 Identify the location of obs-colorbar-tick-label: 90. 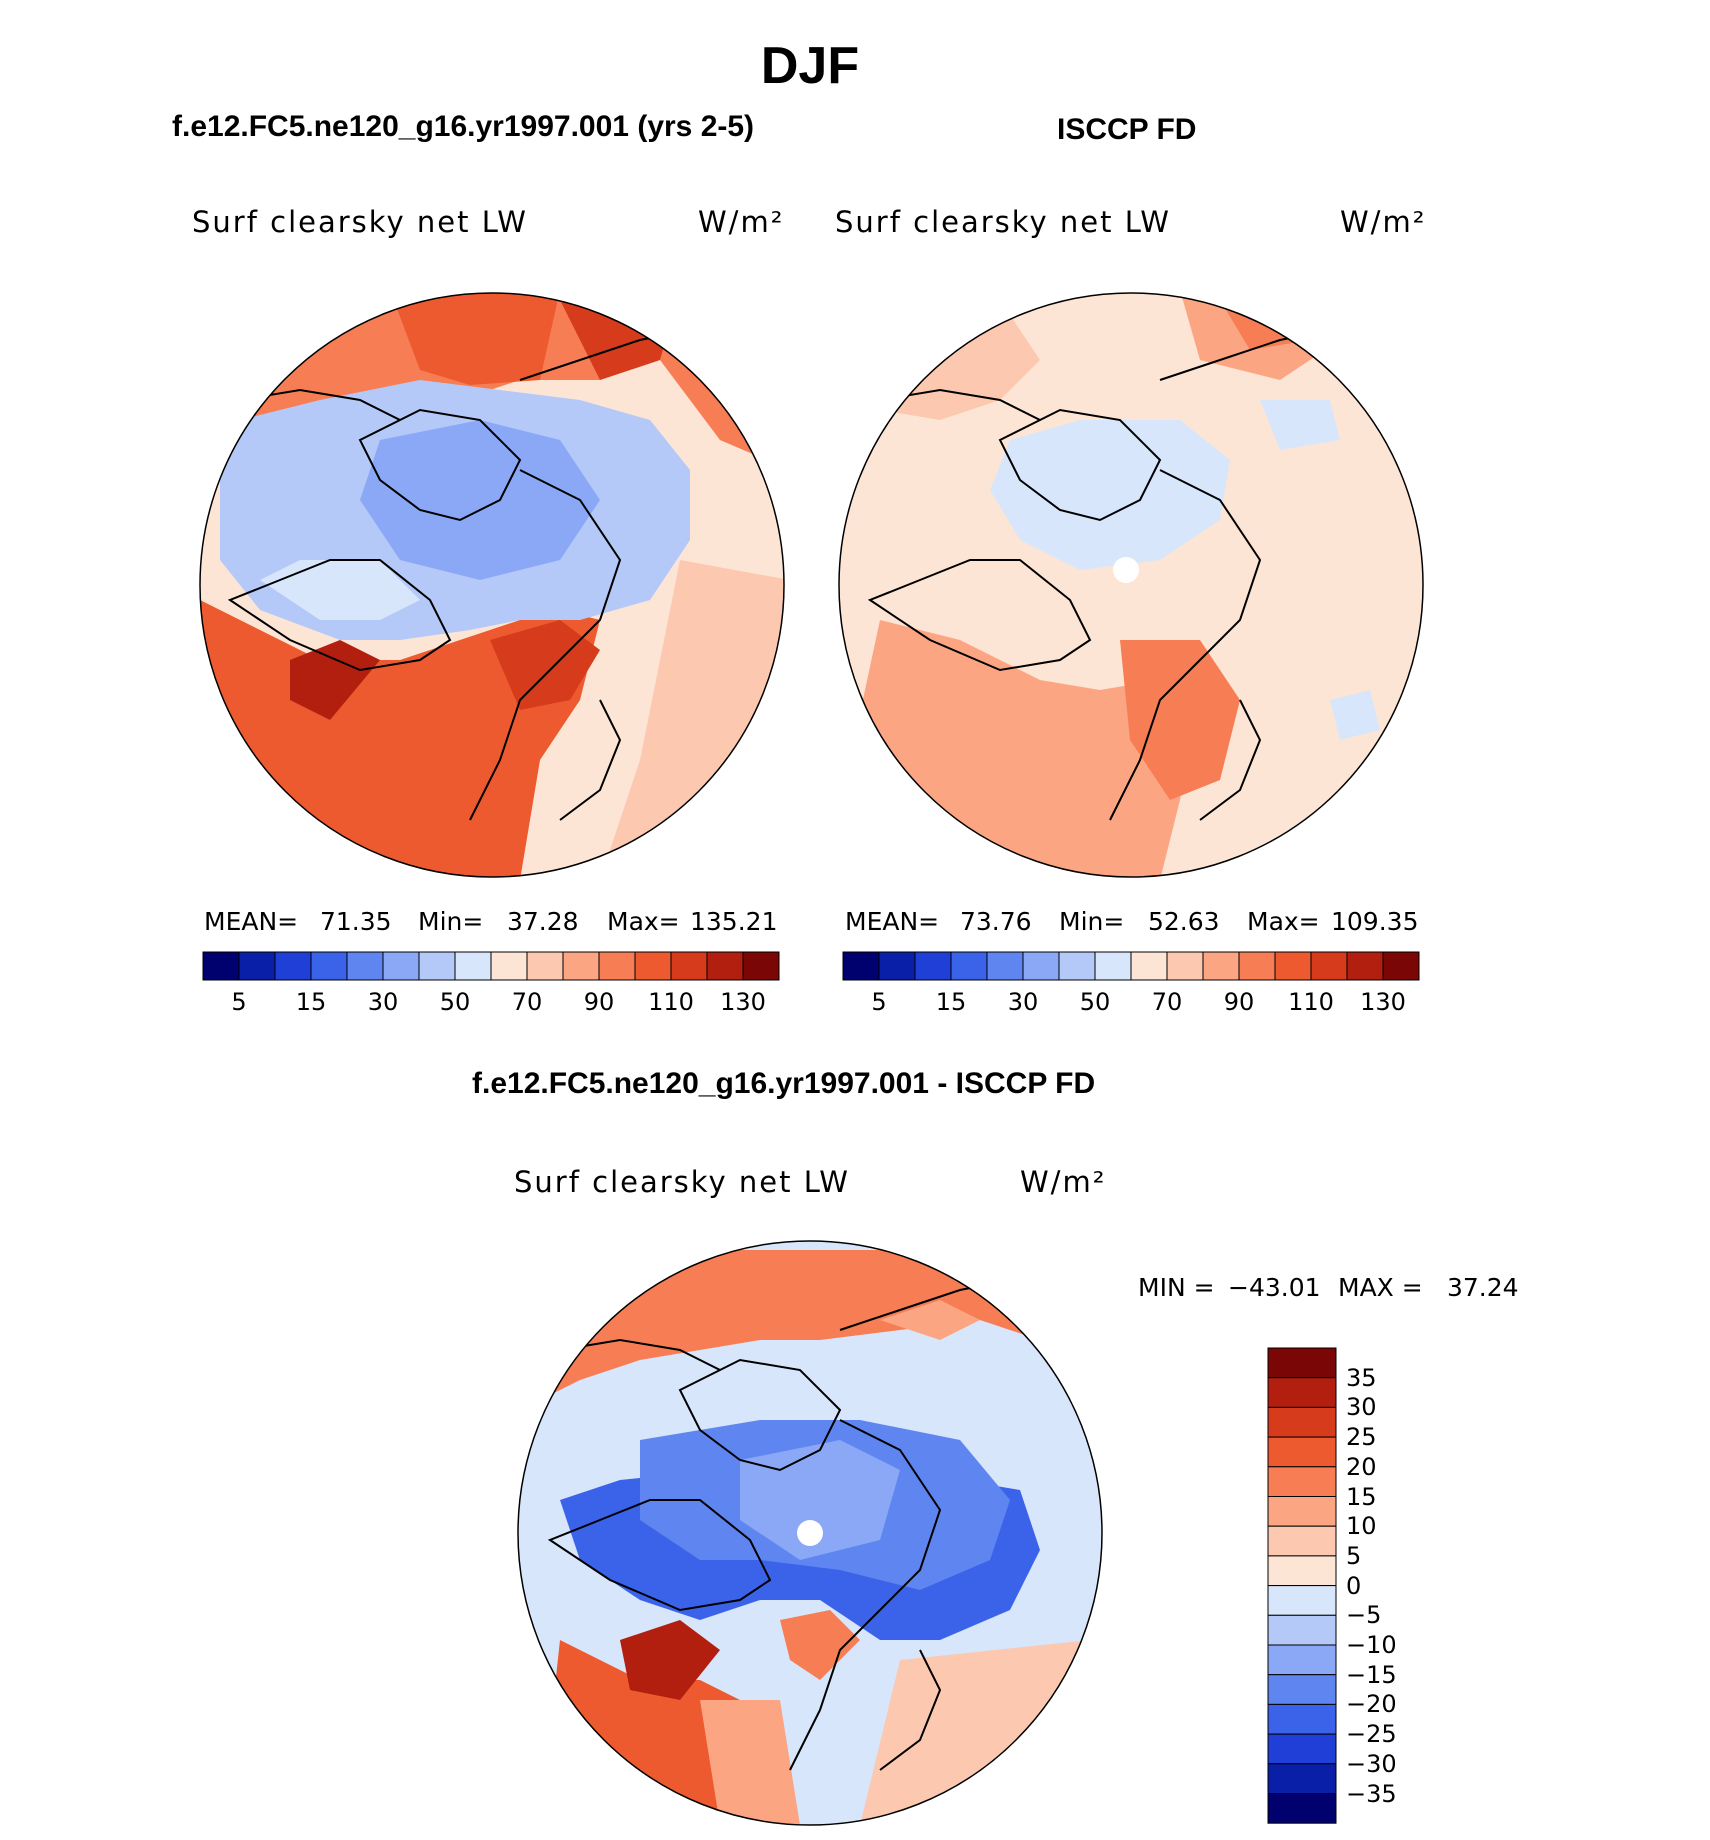
(1239, 1002).